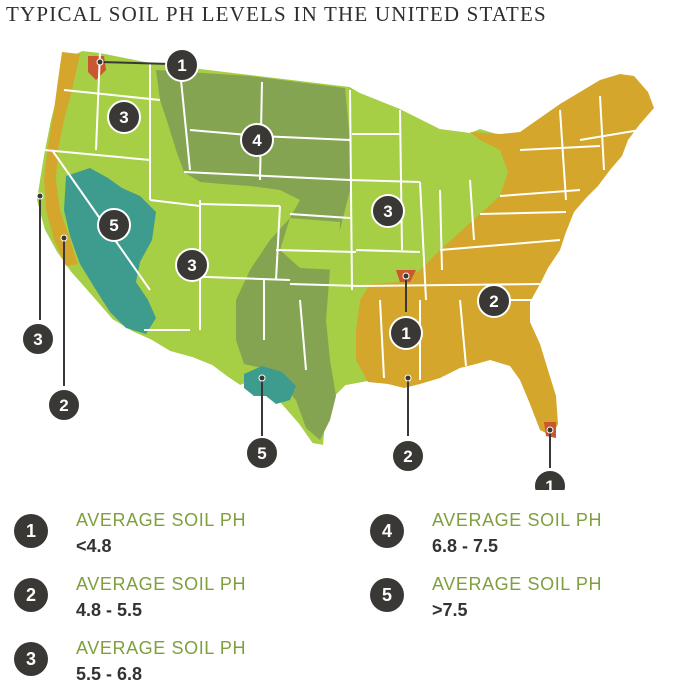  I want to click on map-marker-az-3: 3, so click(192, 265).